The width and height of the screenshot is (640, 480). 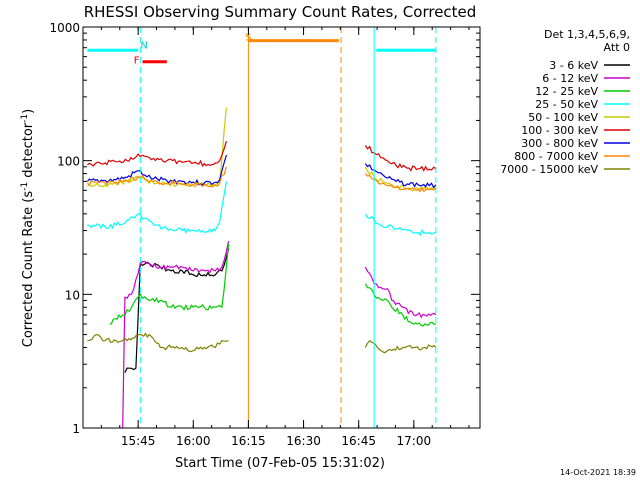 What do you see at coordinates (143, 46) in the screenshot?
I see `flag-label-0: N` at bounding box center [143, 46].